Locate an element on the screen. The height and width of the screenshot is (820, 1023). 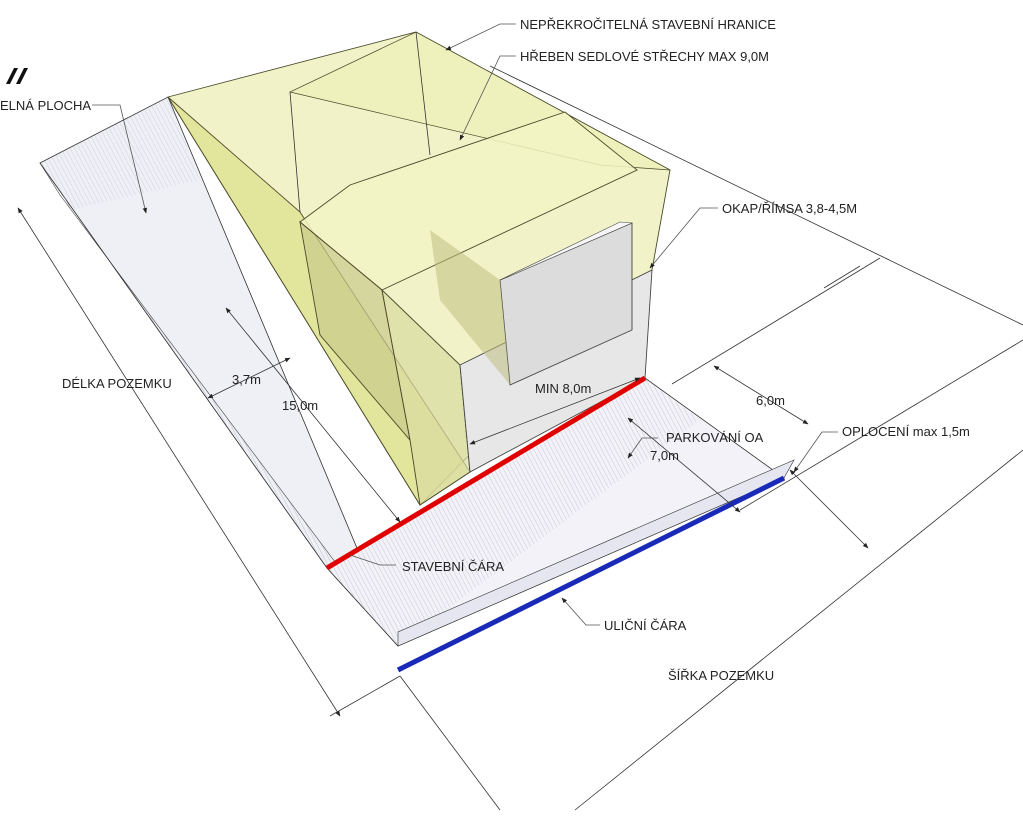
logo-fragment is located at coordinates (17, 76).